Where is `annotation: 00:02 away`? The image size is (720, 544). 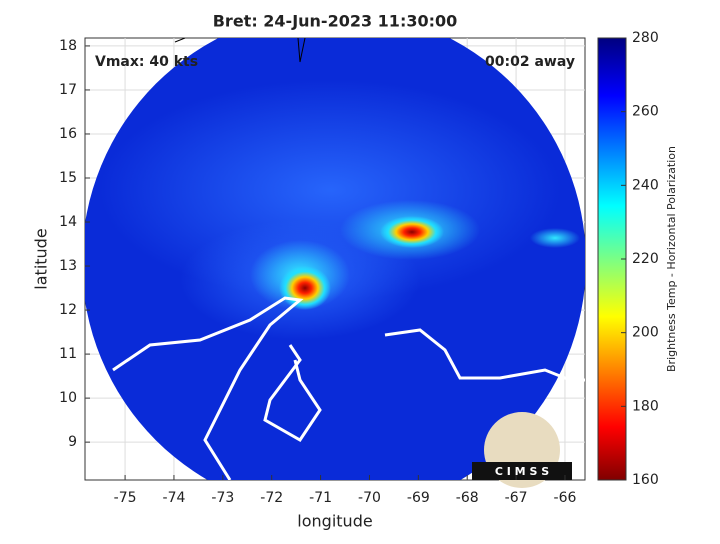
annotation: 00:02 away is located at coordinates (530, 62).